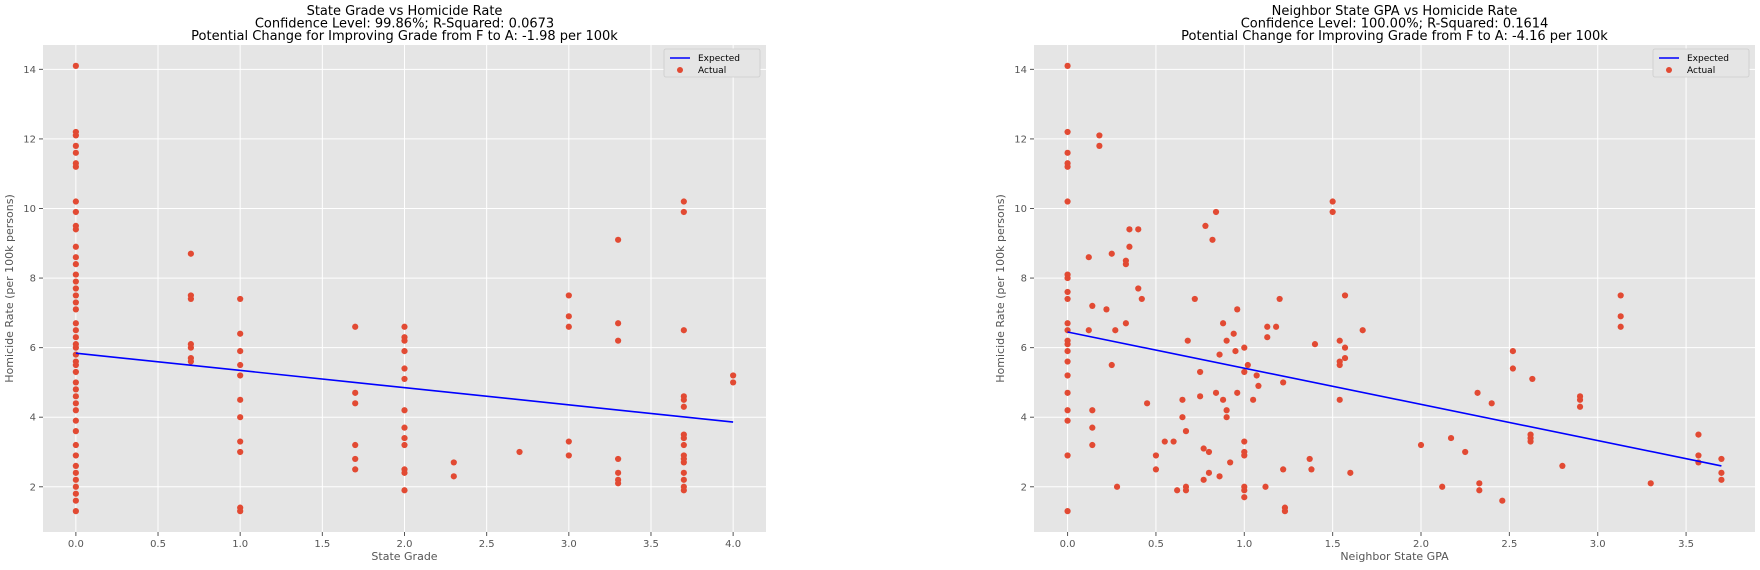 Image resolution: width=1760 pixels, height=570 pixels. I want to click on legend-swatch-point, so click(680, 70).